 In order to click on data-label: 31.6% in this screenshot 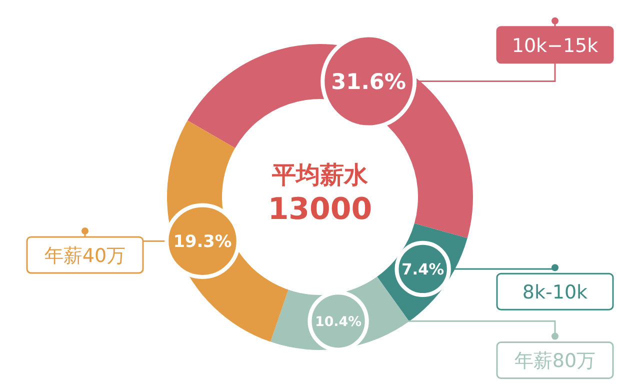, I will do `click(368, 83)`.